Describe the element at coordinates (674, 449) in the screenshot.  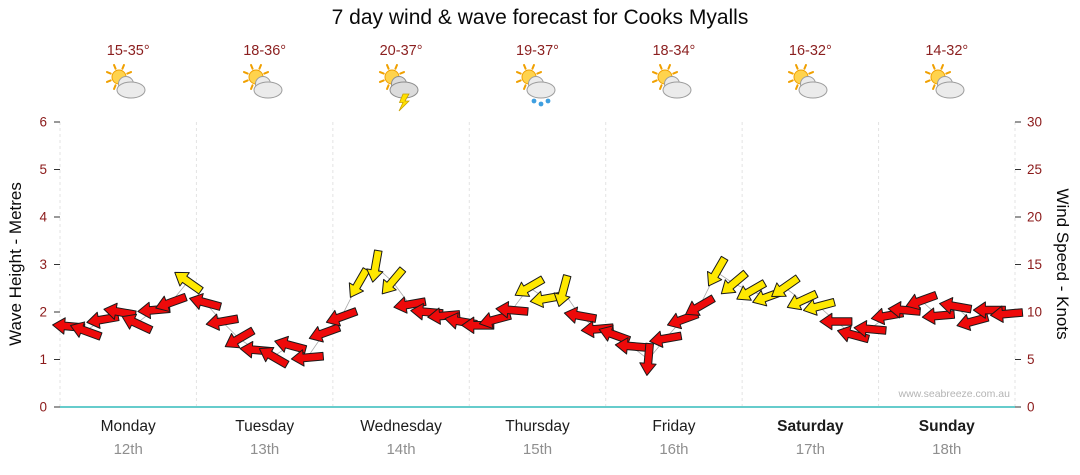
I see `day-date: 16th` at that location.